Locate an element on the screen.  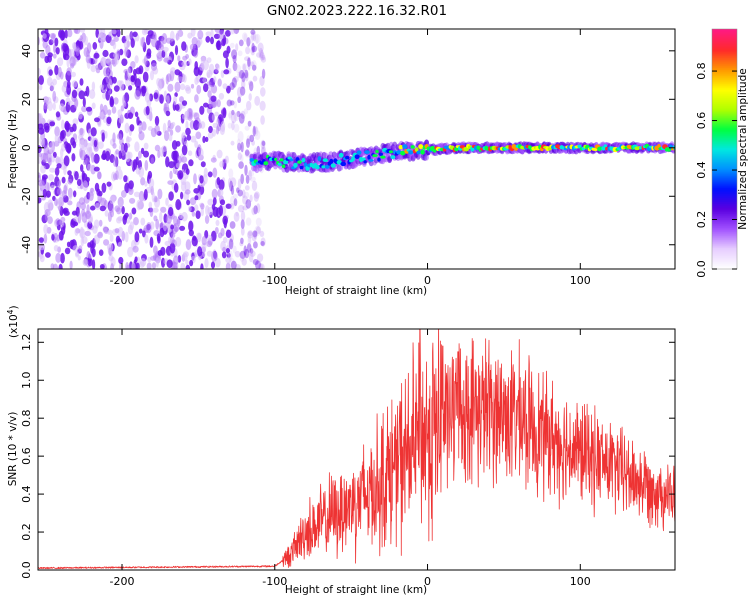
snr-x-tick-label: 100 is located at coordinates (580, 581).